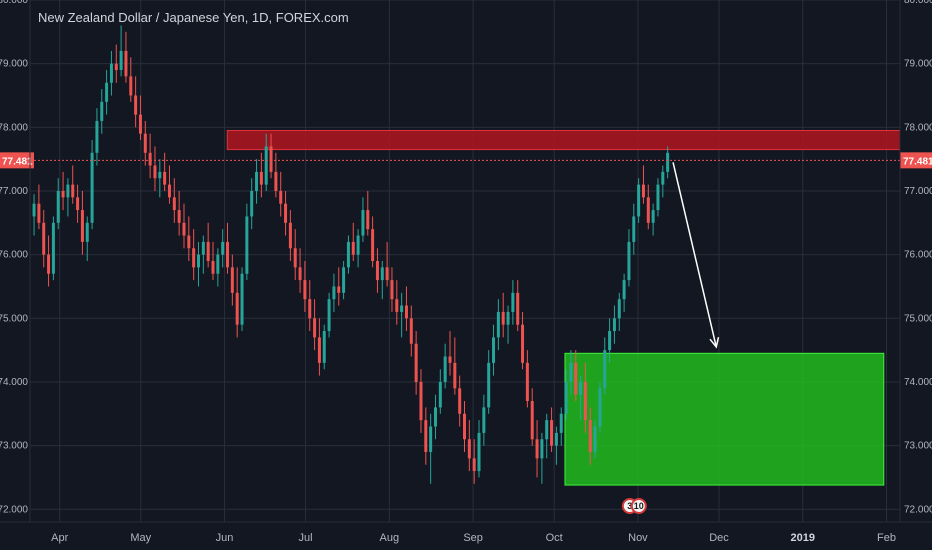 This screenshot has width=932, height=550. I want to click on y-tick-label-left: 74.000, so click(14, 382).